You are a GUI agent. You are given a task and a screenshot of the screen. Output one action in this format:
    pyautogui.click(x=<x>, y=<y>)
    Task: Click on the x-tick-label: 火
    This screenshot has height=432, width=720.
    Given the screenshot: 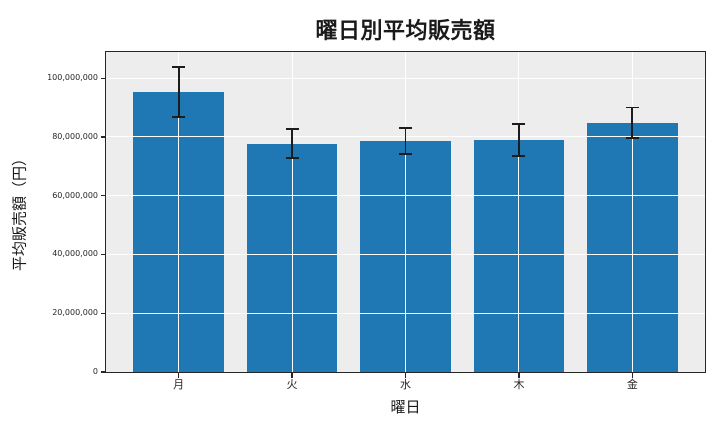 What is the action you would take?
    pyautogui.click(x=292, y=384)
    